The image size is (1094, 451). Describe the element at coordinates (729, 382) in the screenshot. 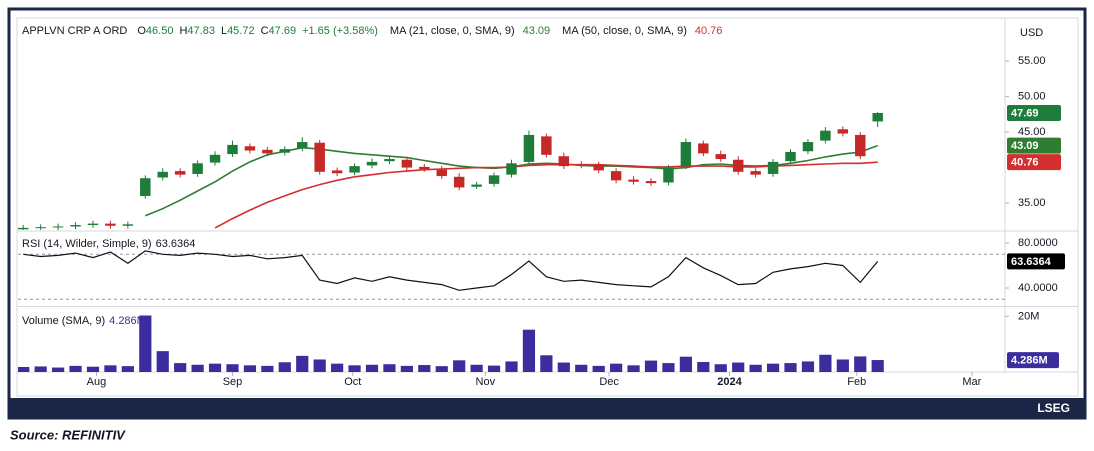

I see `x-tick-label: 2024` at that location.